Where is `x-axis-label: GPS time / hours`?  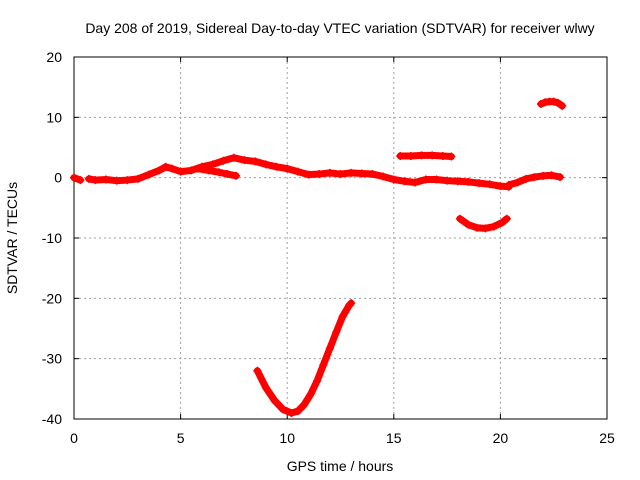 x-axis-label: GPS time / hours is located at coordinates (340, 466).